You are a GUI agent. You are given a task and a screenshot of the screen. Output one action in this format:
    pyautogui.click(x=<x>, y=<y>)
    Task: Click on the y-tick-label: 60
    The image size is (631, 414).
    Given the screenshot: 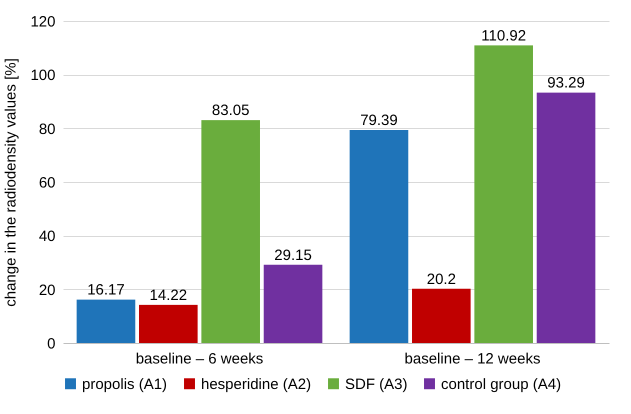 What is the action you would take?
    pyautogui.click(x=47, y=183)
    